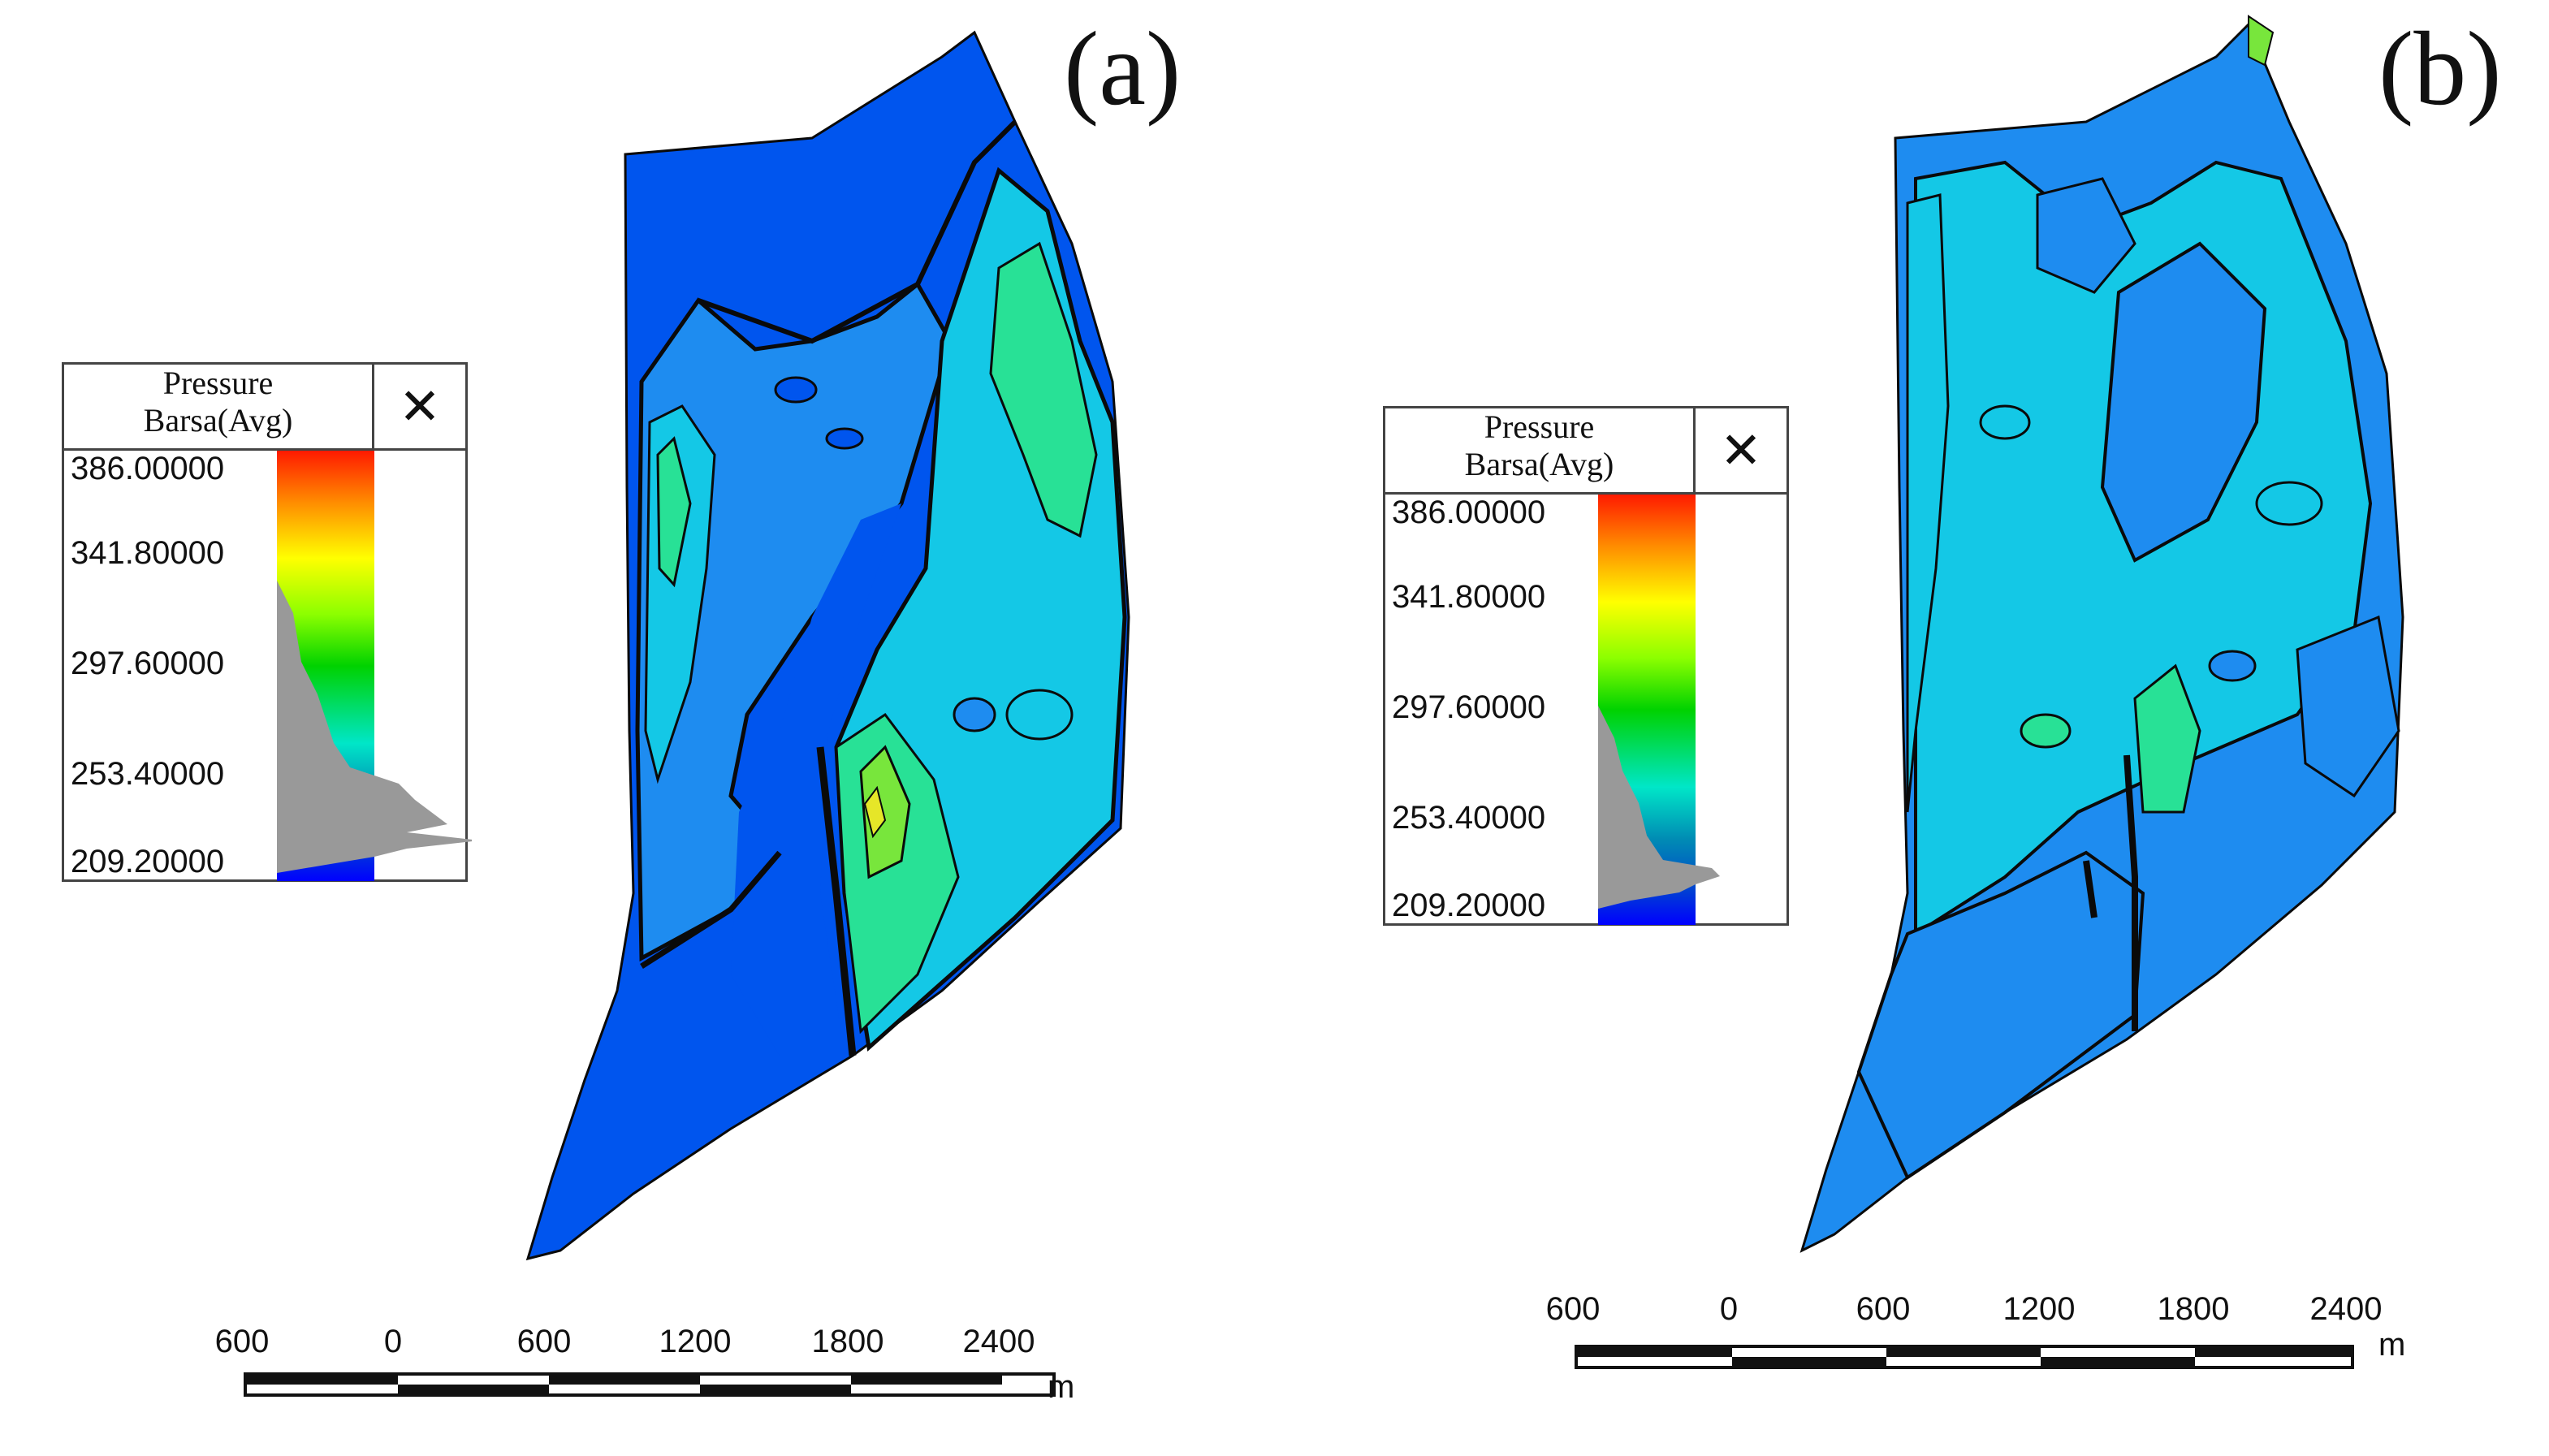 The height and width of the screenshot is (1456, 2549). Describe the element at coordinates (674, 512) in the screenshot. I see `left-inner-zone` at that location.